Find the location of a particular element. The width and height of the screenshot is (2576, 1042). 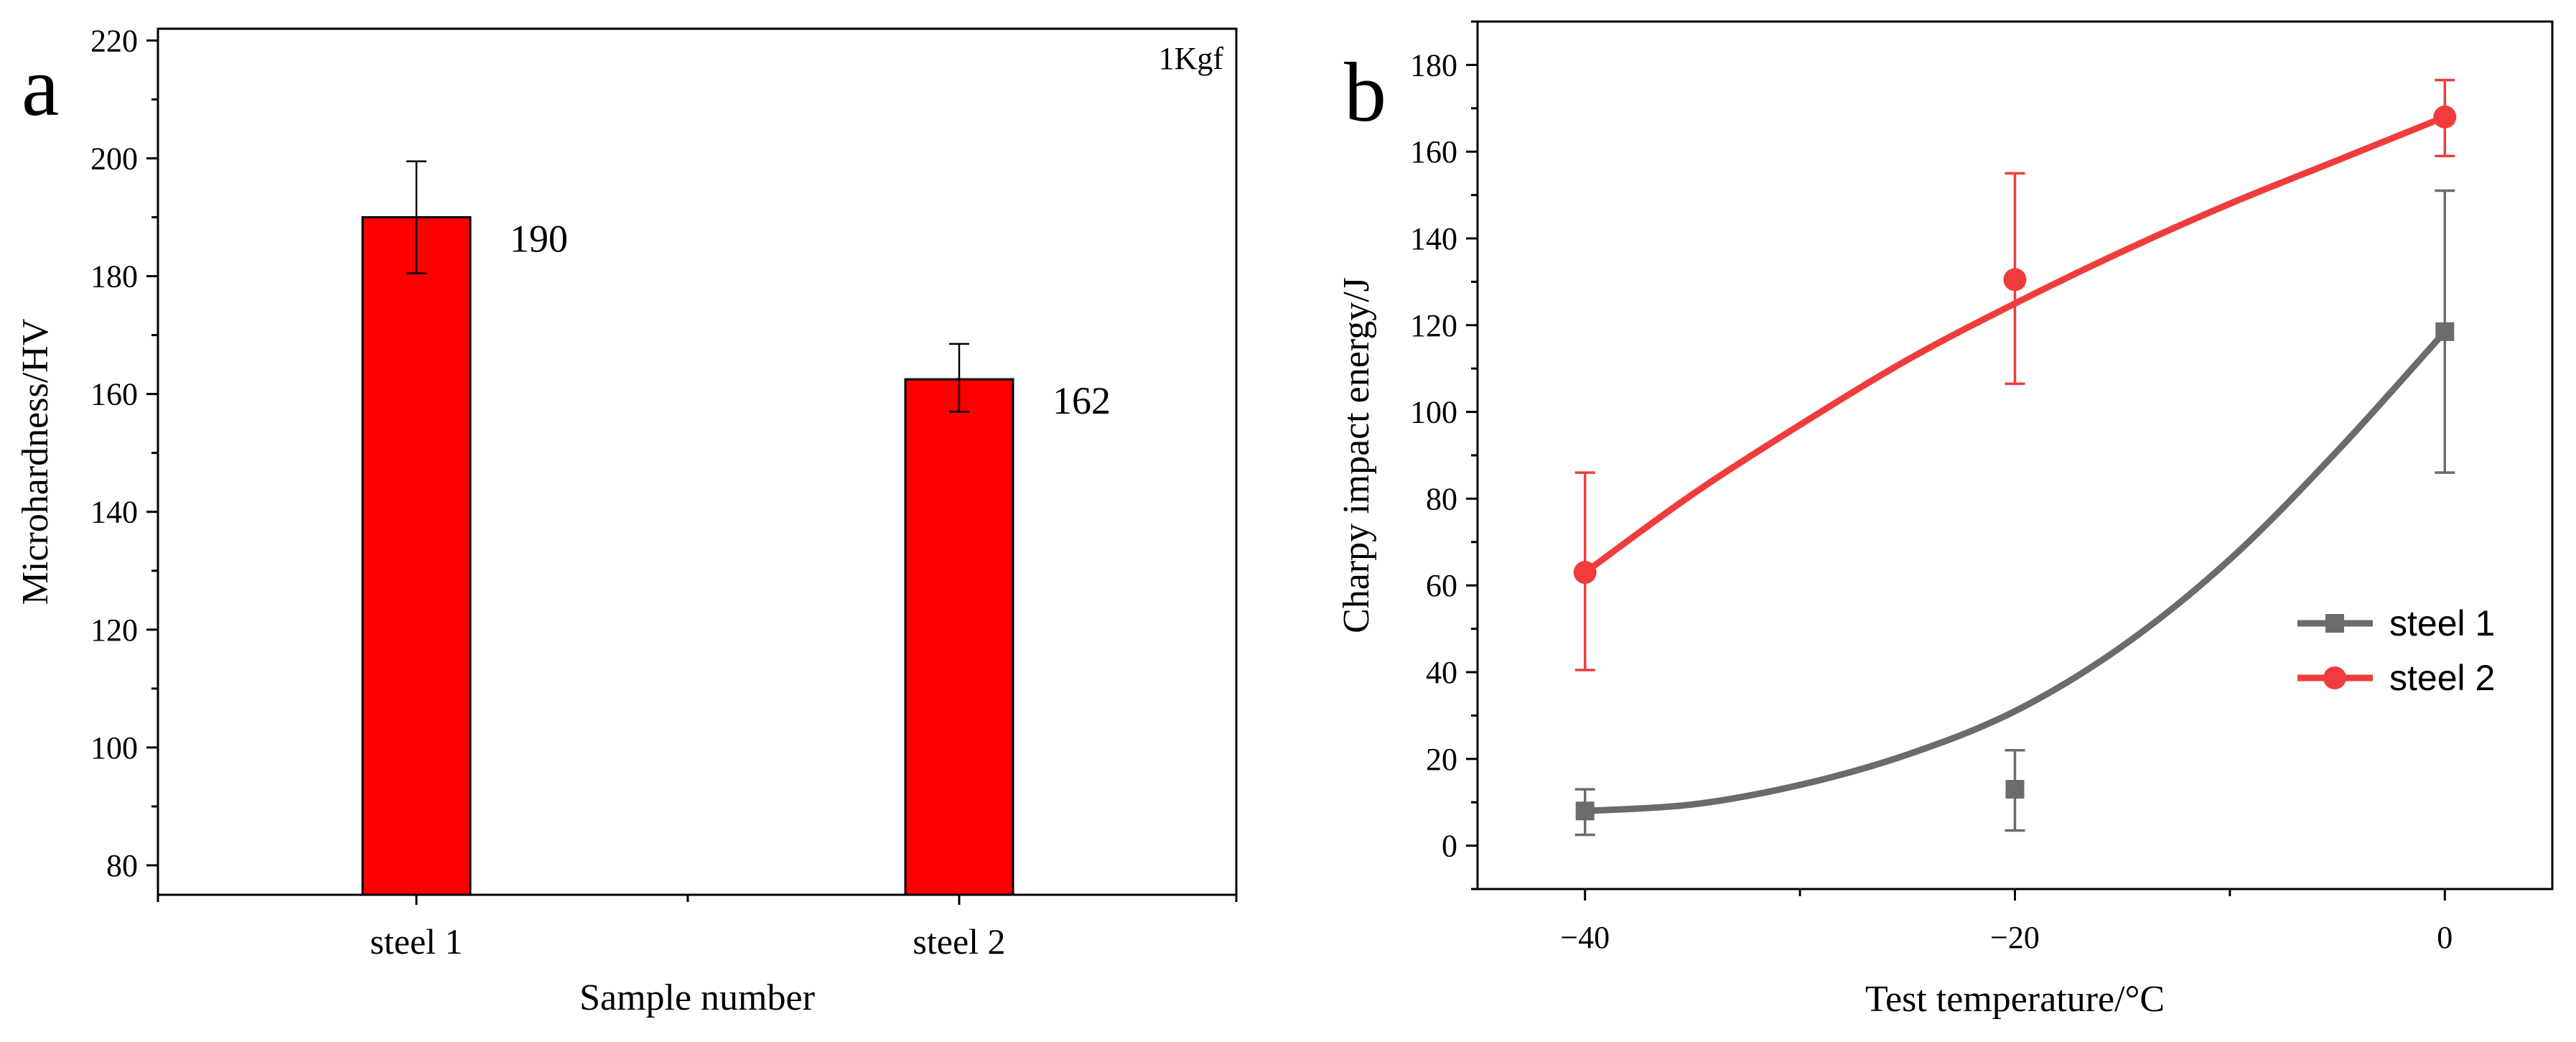

a-panel-label: a is located at coordinates (40, 86).